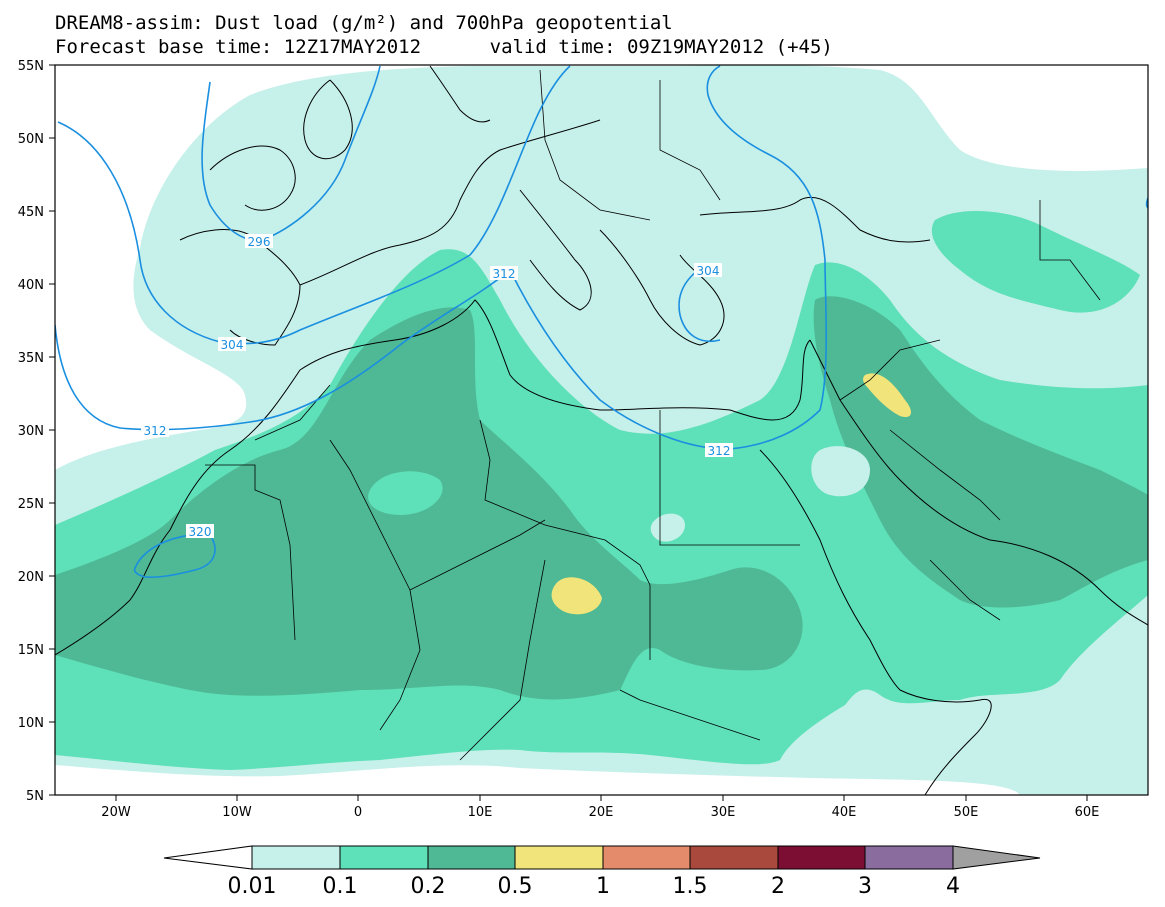 The height and width of the screenshot is (907, 1165). What do you see at coordinates (1087, 812) in the screenshot?
I see `lon-label: 60E` at bounding box center [1087, 812].